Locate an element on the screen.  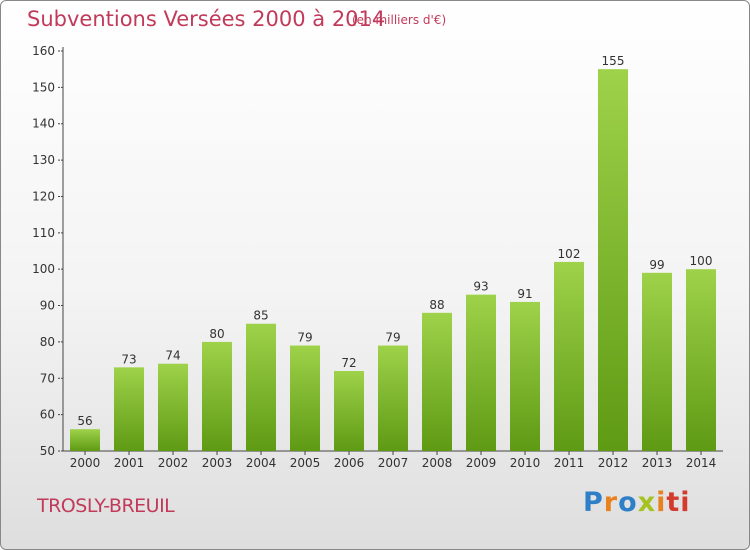
data-label-2000: 56 is located at coordinates (84, 421).